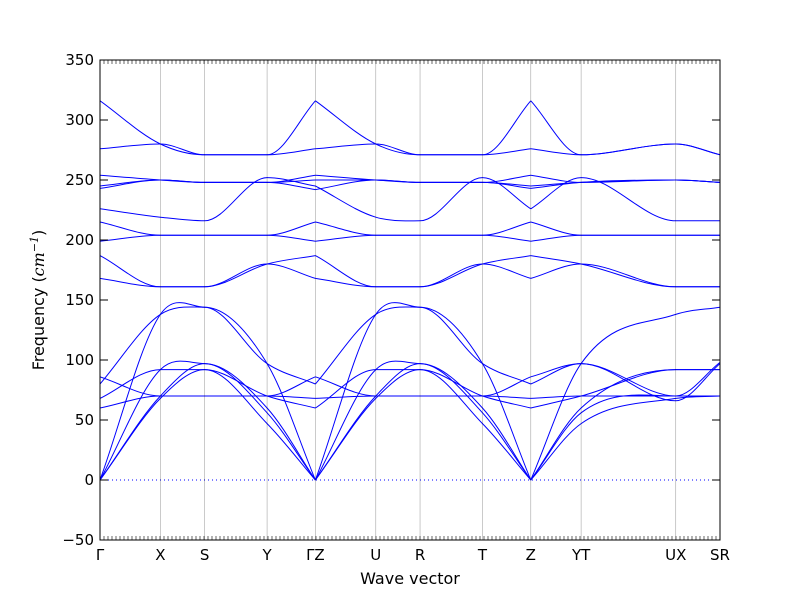 This screenshot has width=800, height=600. Describe the element at coordinates (581, 555) in the screenshot. I see `x-tick-label-10: YT` at that location.